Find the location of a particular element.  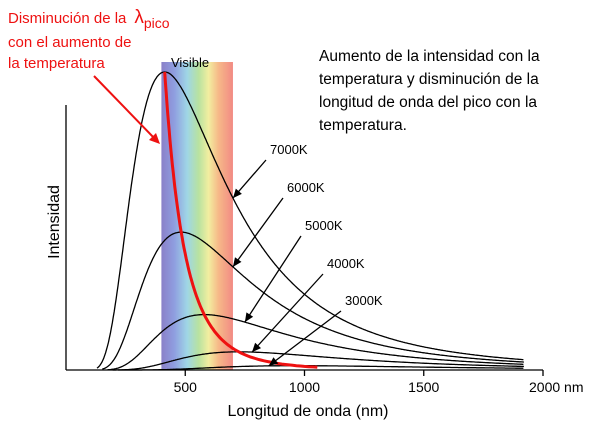

curve-3000k is located at coordinates (321, 368).